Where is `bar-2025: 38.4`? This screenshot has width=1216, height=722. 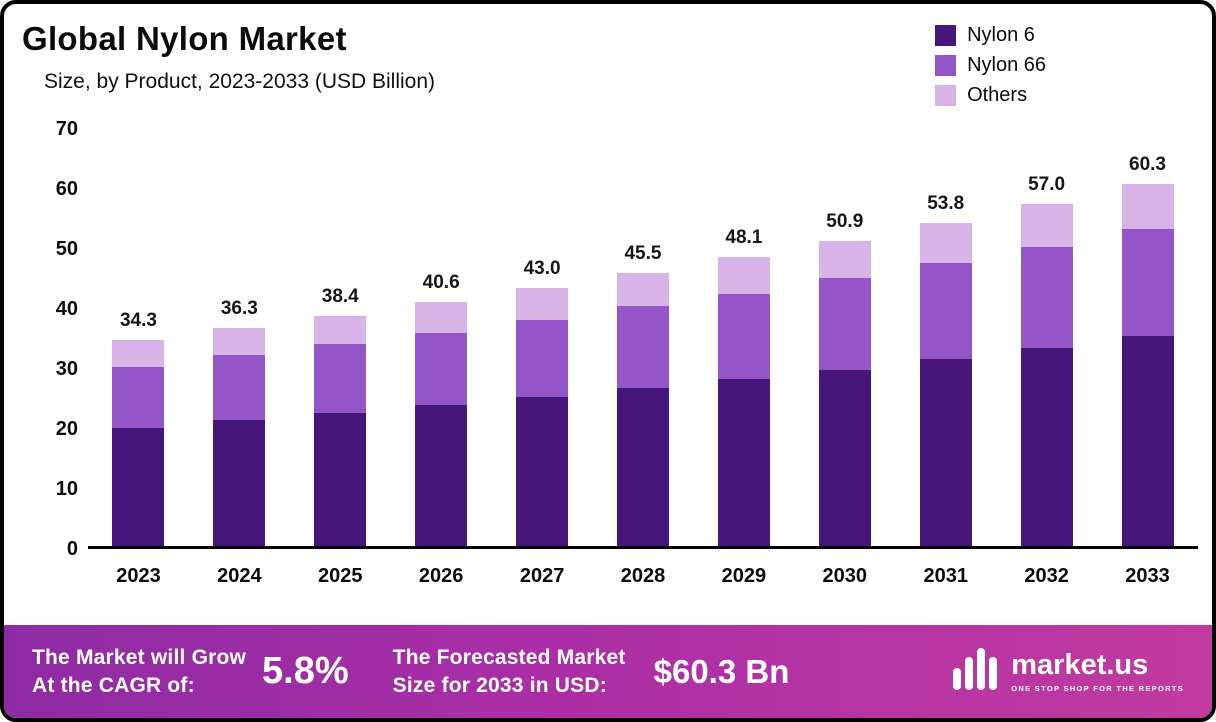
bar-2025: 38.4 is located at coordinates (340, 416).